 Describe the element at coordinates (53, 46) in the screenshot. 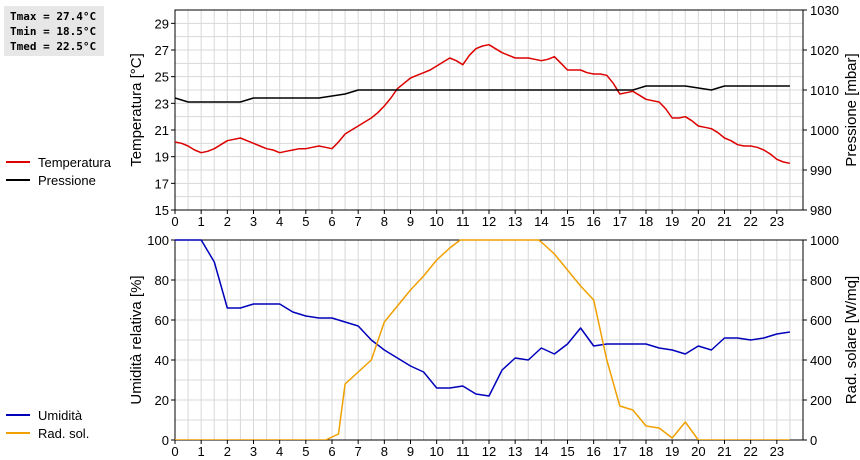

I see `tmed-text: Tmed = 22.5°C` at that location.